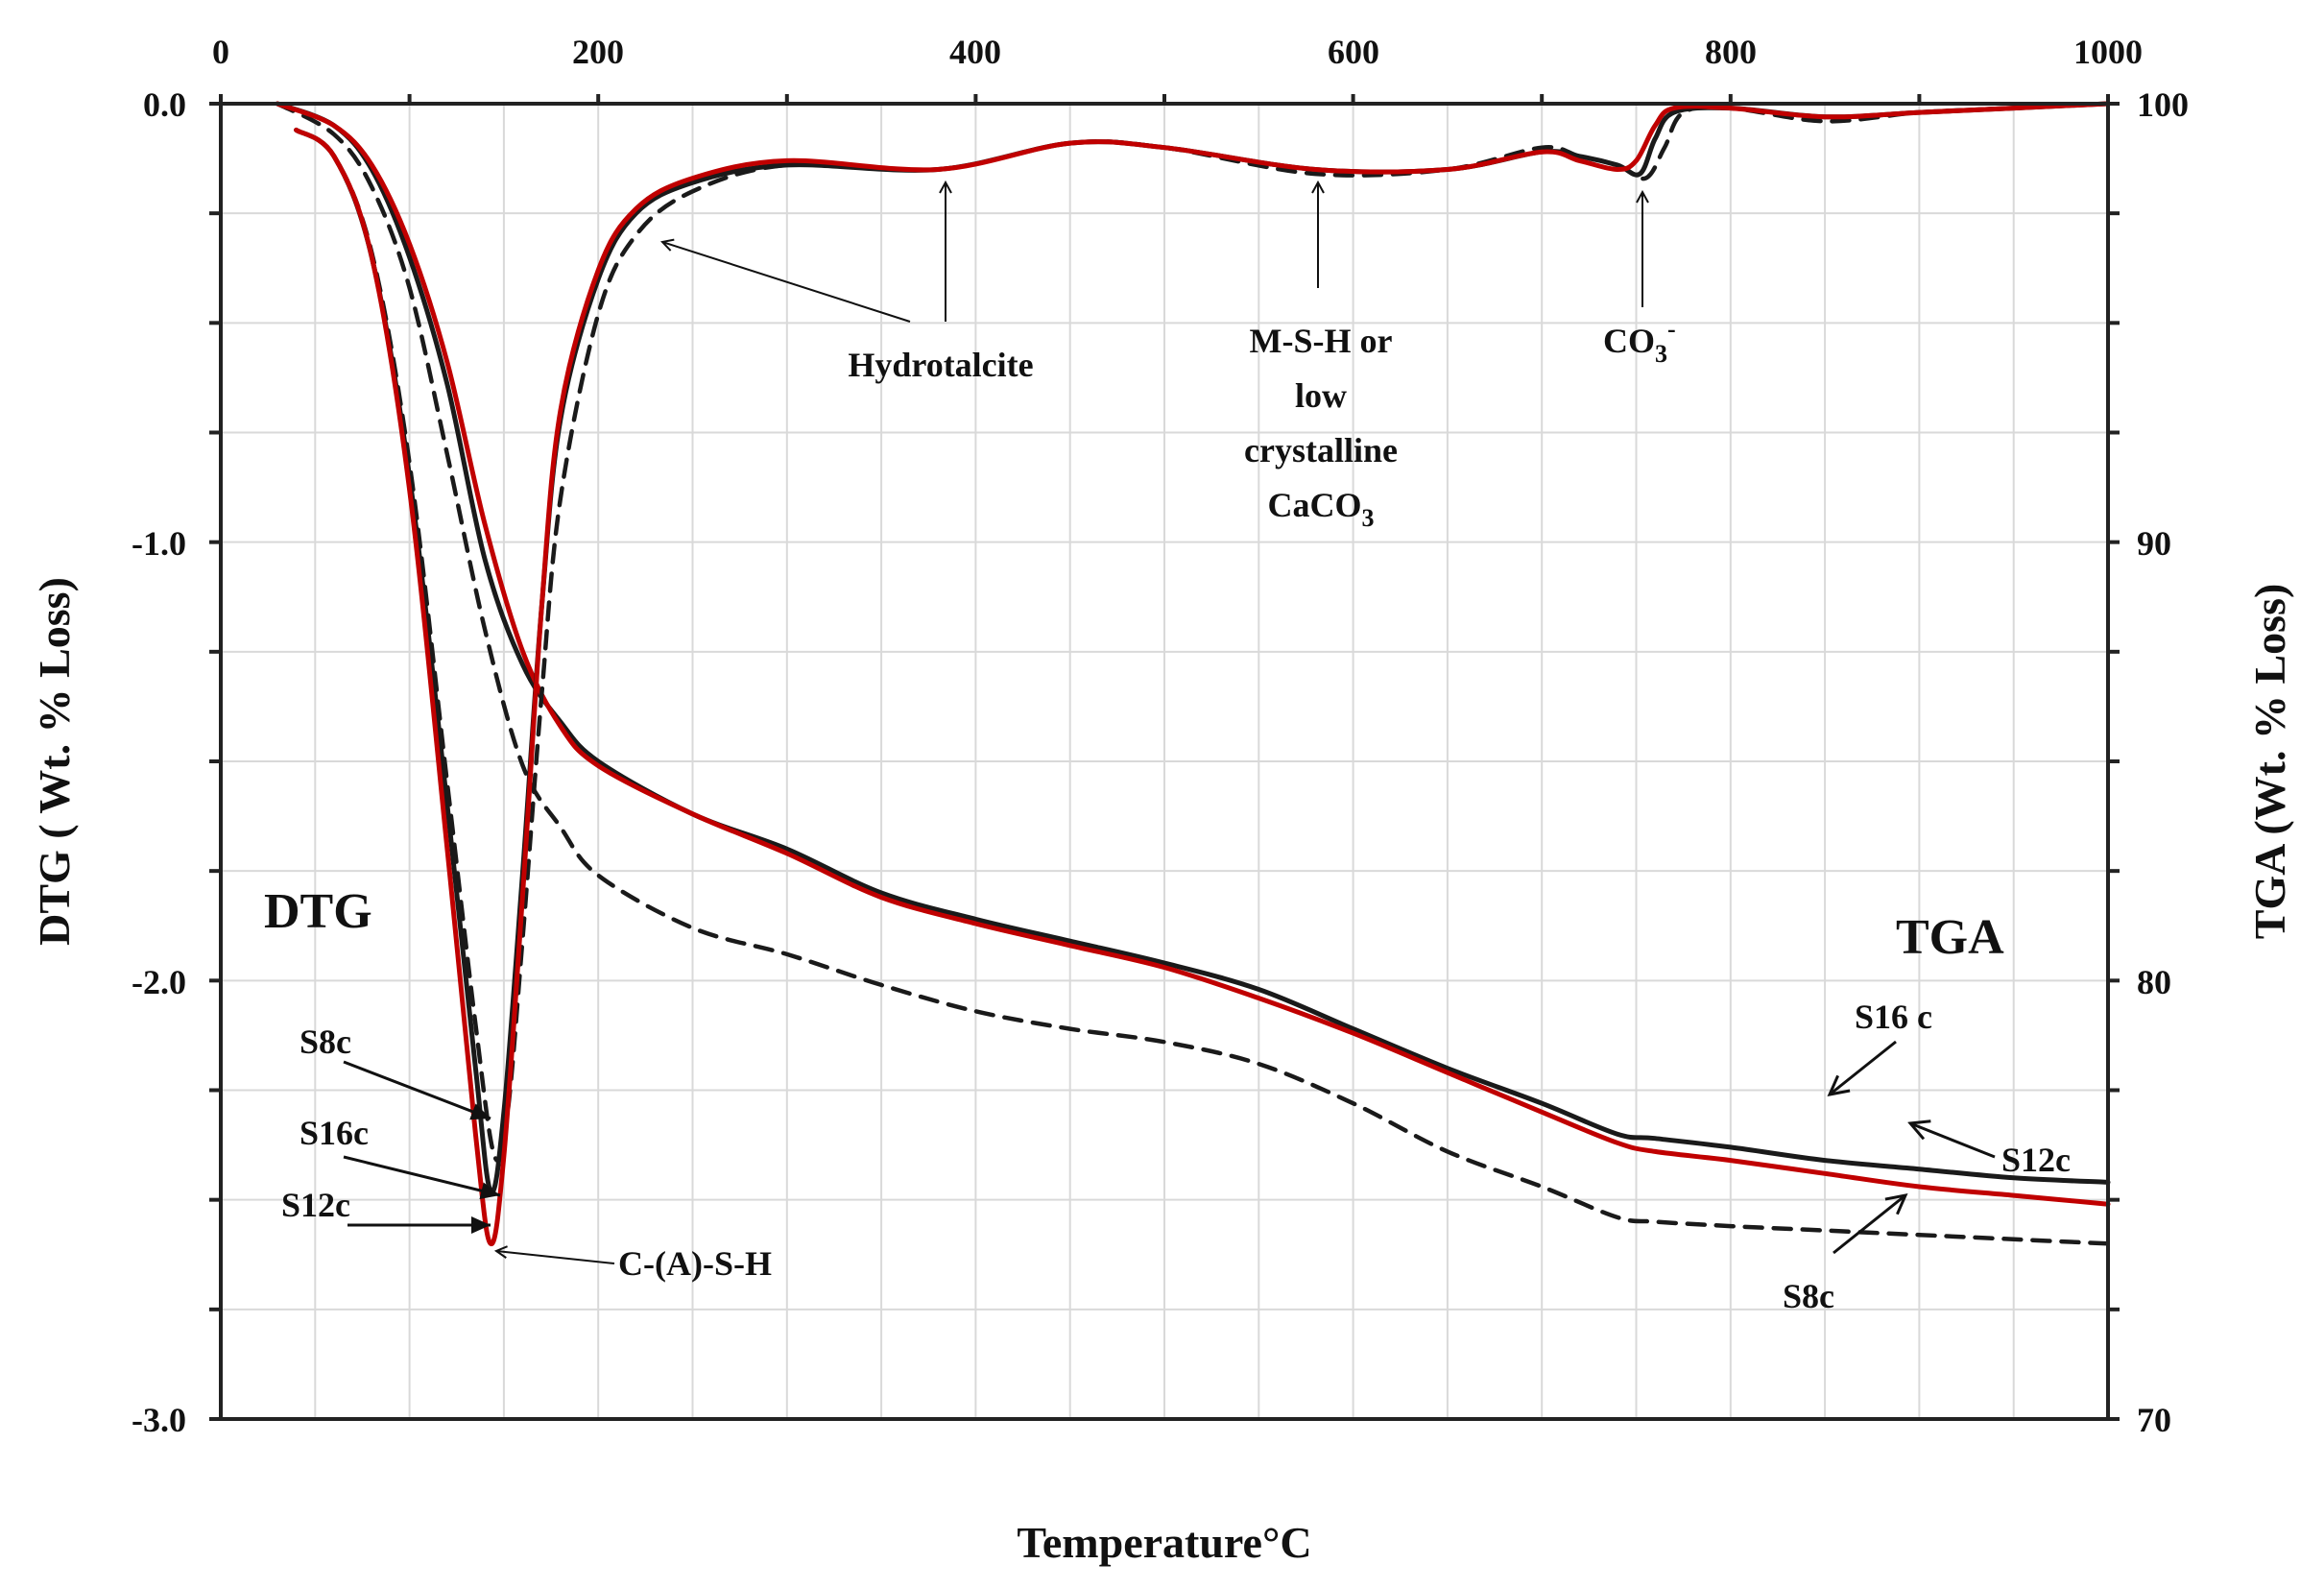  What do you see at coordinates (2108, 52) in the screenshot?
I see `x-tick-1000: 1000` at bounding box center [2108, 52].